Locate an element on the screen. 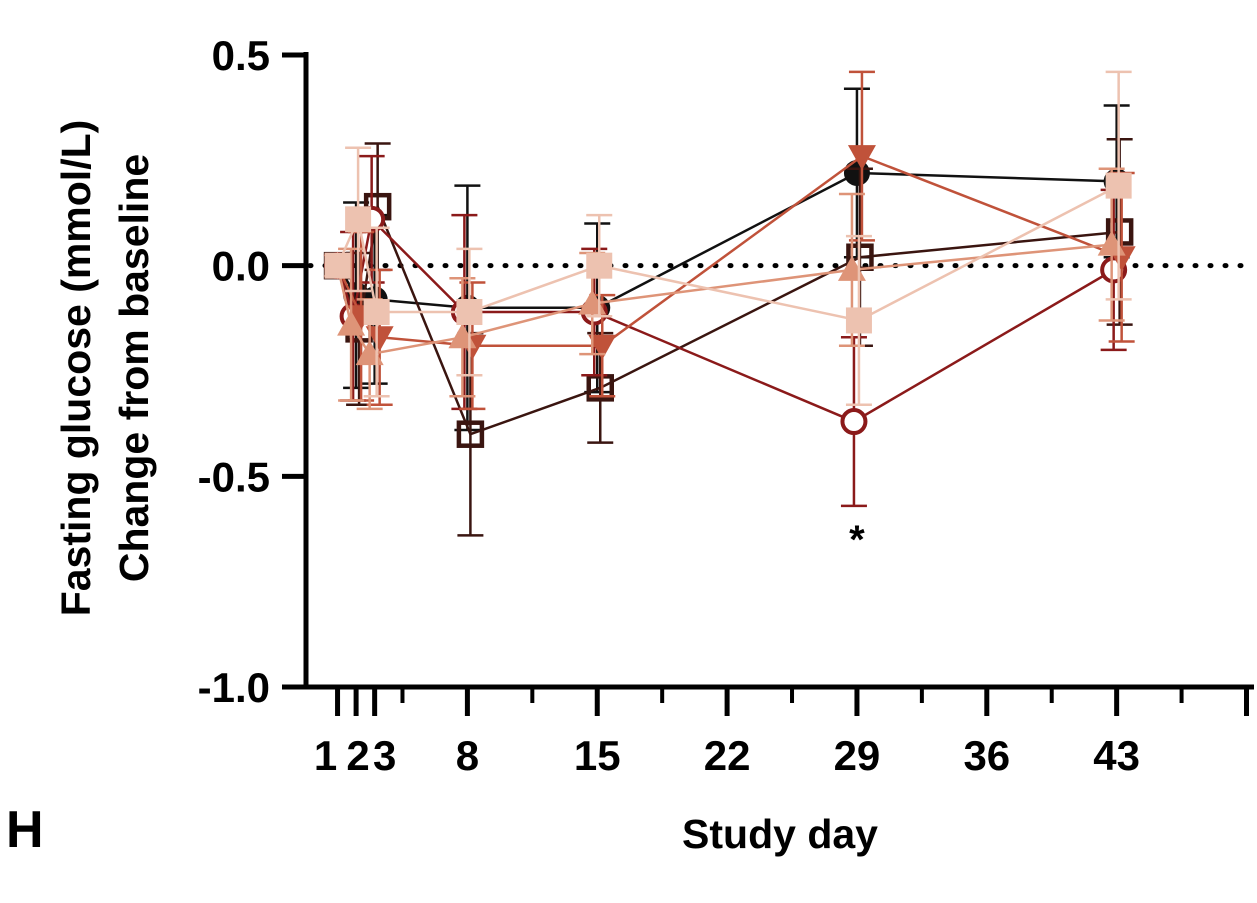 This screenshot has height=903, width=1257. x-tick-label: 36 is located at coordinates (986, 755).